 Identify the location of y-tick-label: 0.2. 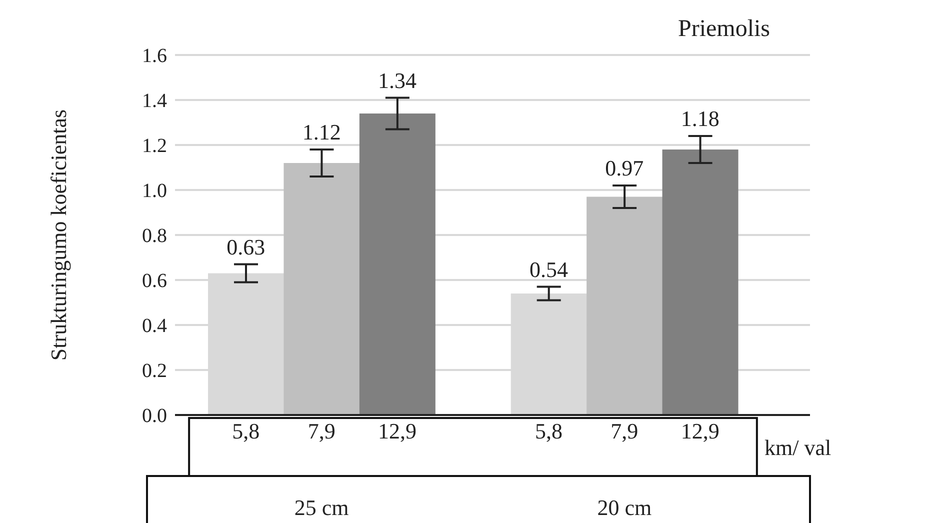
(154, 371).